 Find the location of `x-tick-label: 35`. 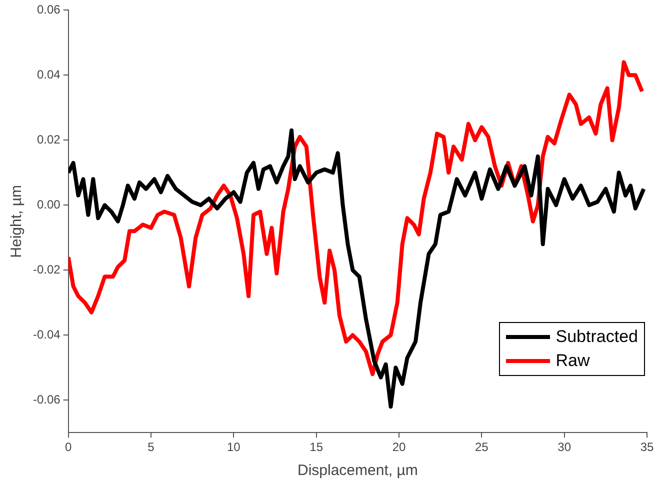

x-tick-label: 35 is located at coordinates (647, 447).